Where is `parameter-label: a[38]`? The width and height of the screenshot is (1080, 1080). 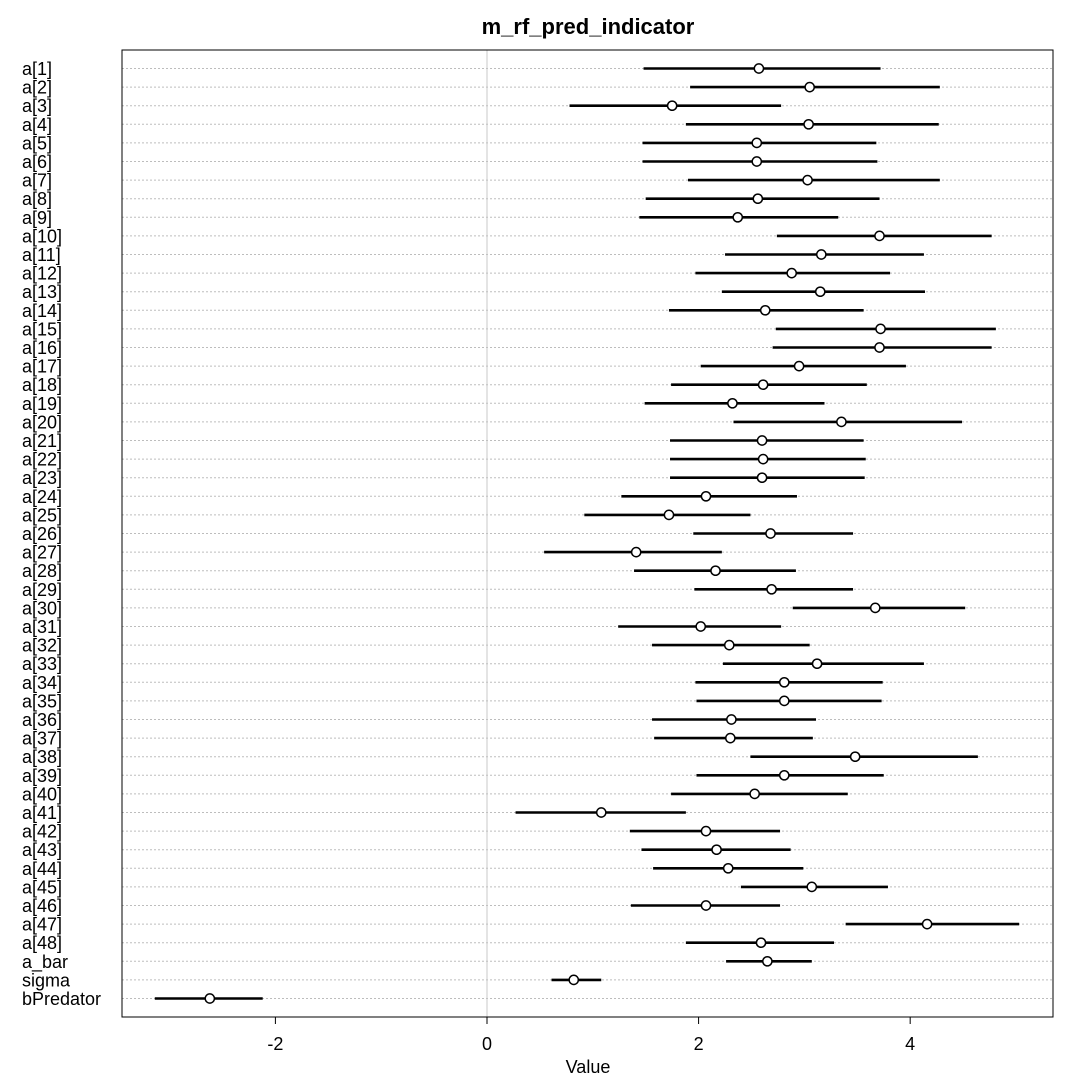 parameter-label: a[38] is located at coordinates (42, 757).